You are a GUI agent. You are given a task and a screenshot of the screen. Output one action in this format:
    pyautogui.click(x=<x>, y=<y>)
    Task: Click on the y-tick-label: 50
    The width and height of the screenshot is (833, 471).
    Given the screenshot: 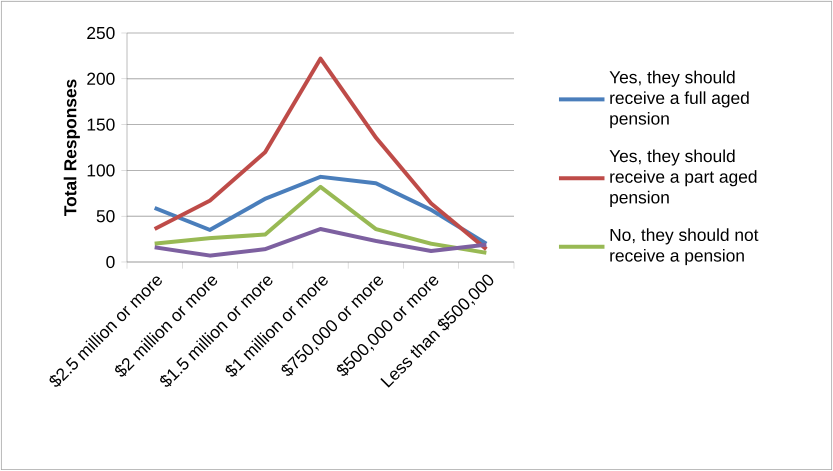 What is the action you would take?
    pyautogui.click(x=105, y=216)
    